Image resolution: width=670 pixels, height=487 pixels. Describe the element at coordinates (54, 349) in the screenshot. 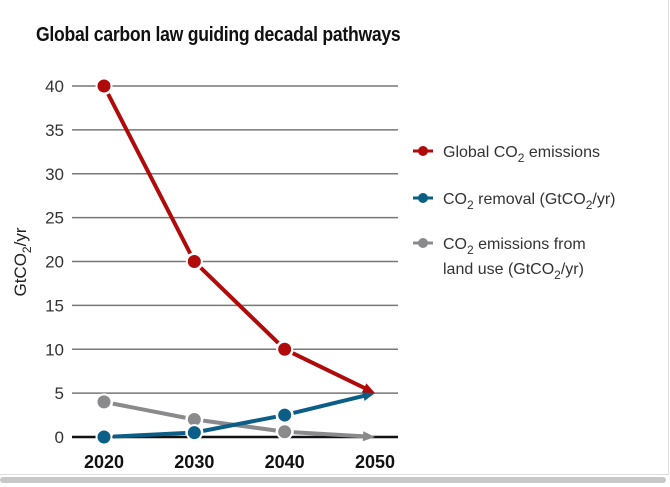

I see `y-tick-label: 10` at that location.